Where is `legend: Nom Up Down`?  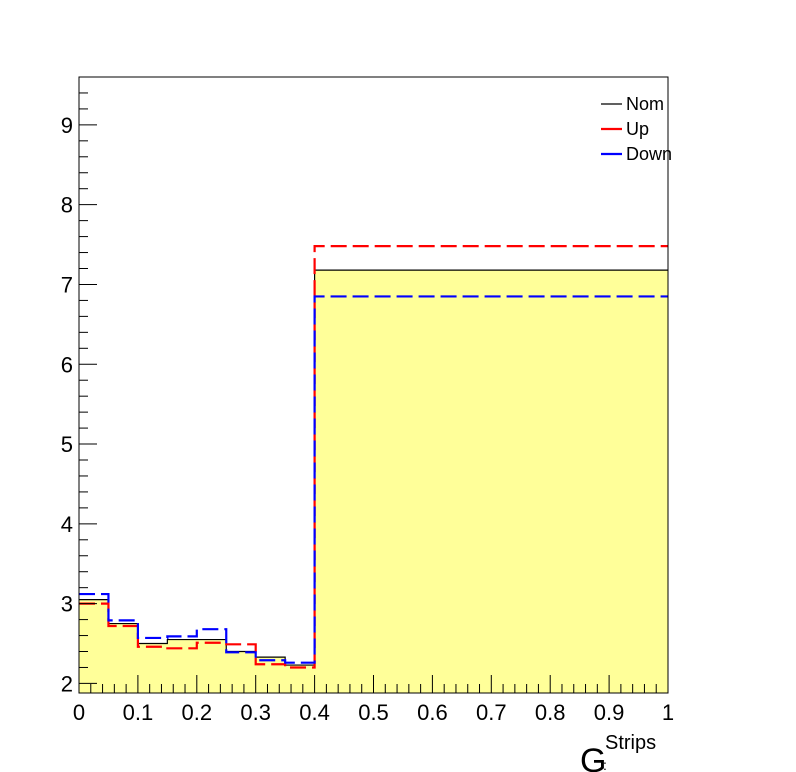
legend: Nom Up Down is located at coordinates (636, 129).